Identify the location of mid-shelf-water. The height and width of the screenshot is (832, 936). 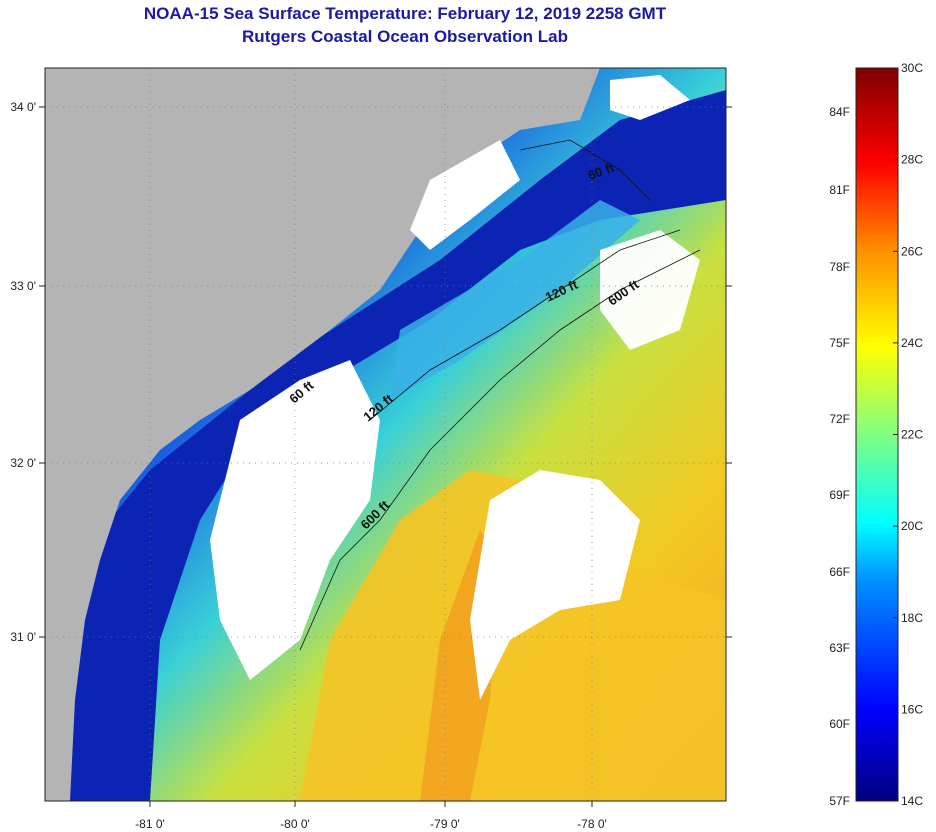
(515, 300).